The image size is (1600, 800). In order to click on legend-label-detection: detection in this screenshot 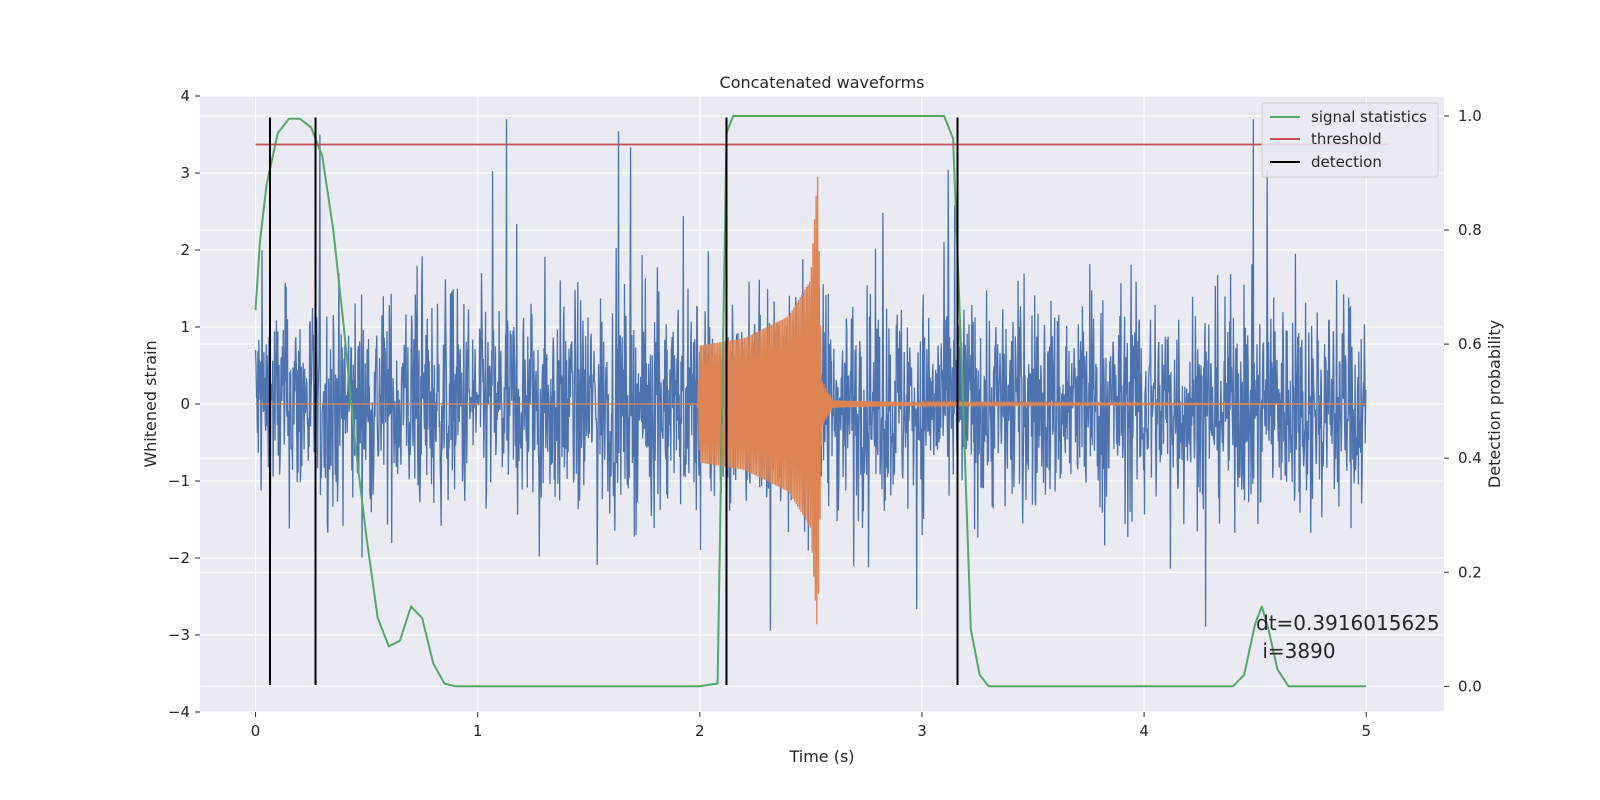, I will do `click(1346, 162)`.